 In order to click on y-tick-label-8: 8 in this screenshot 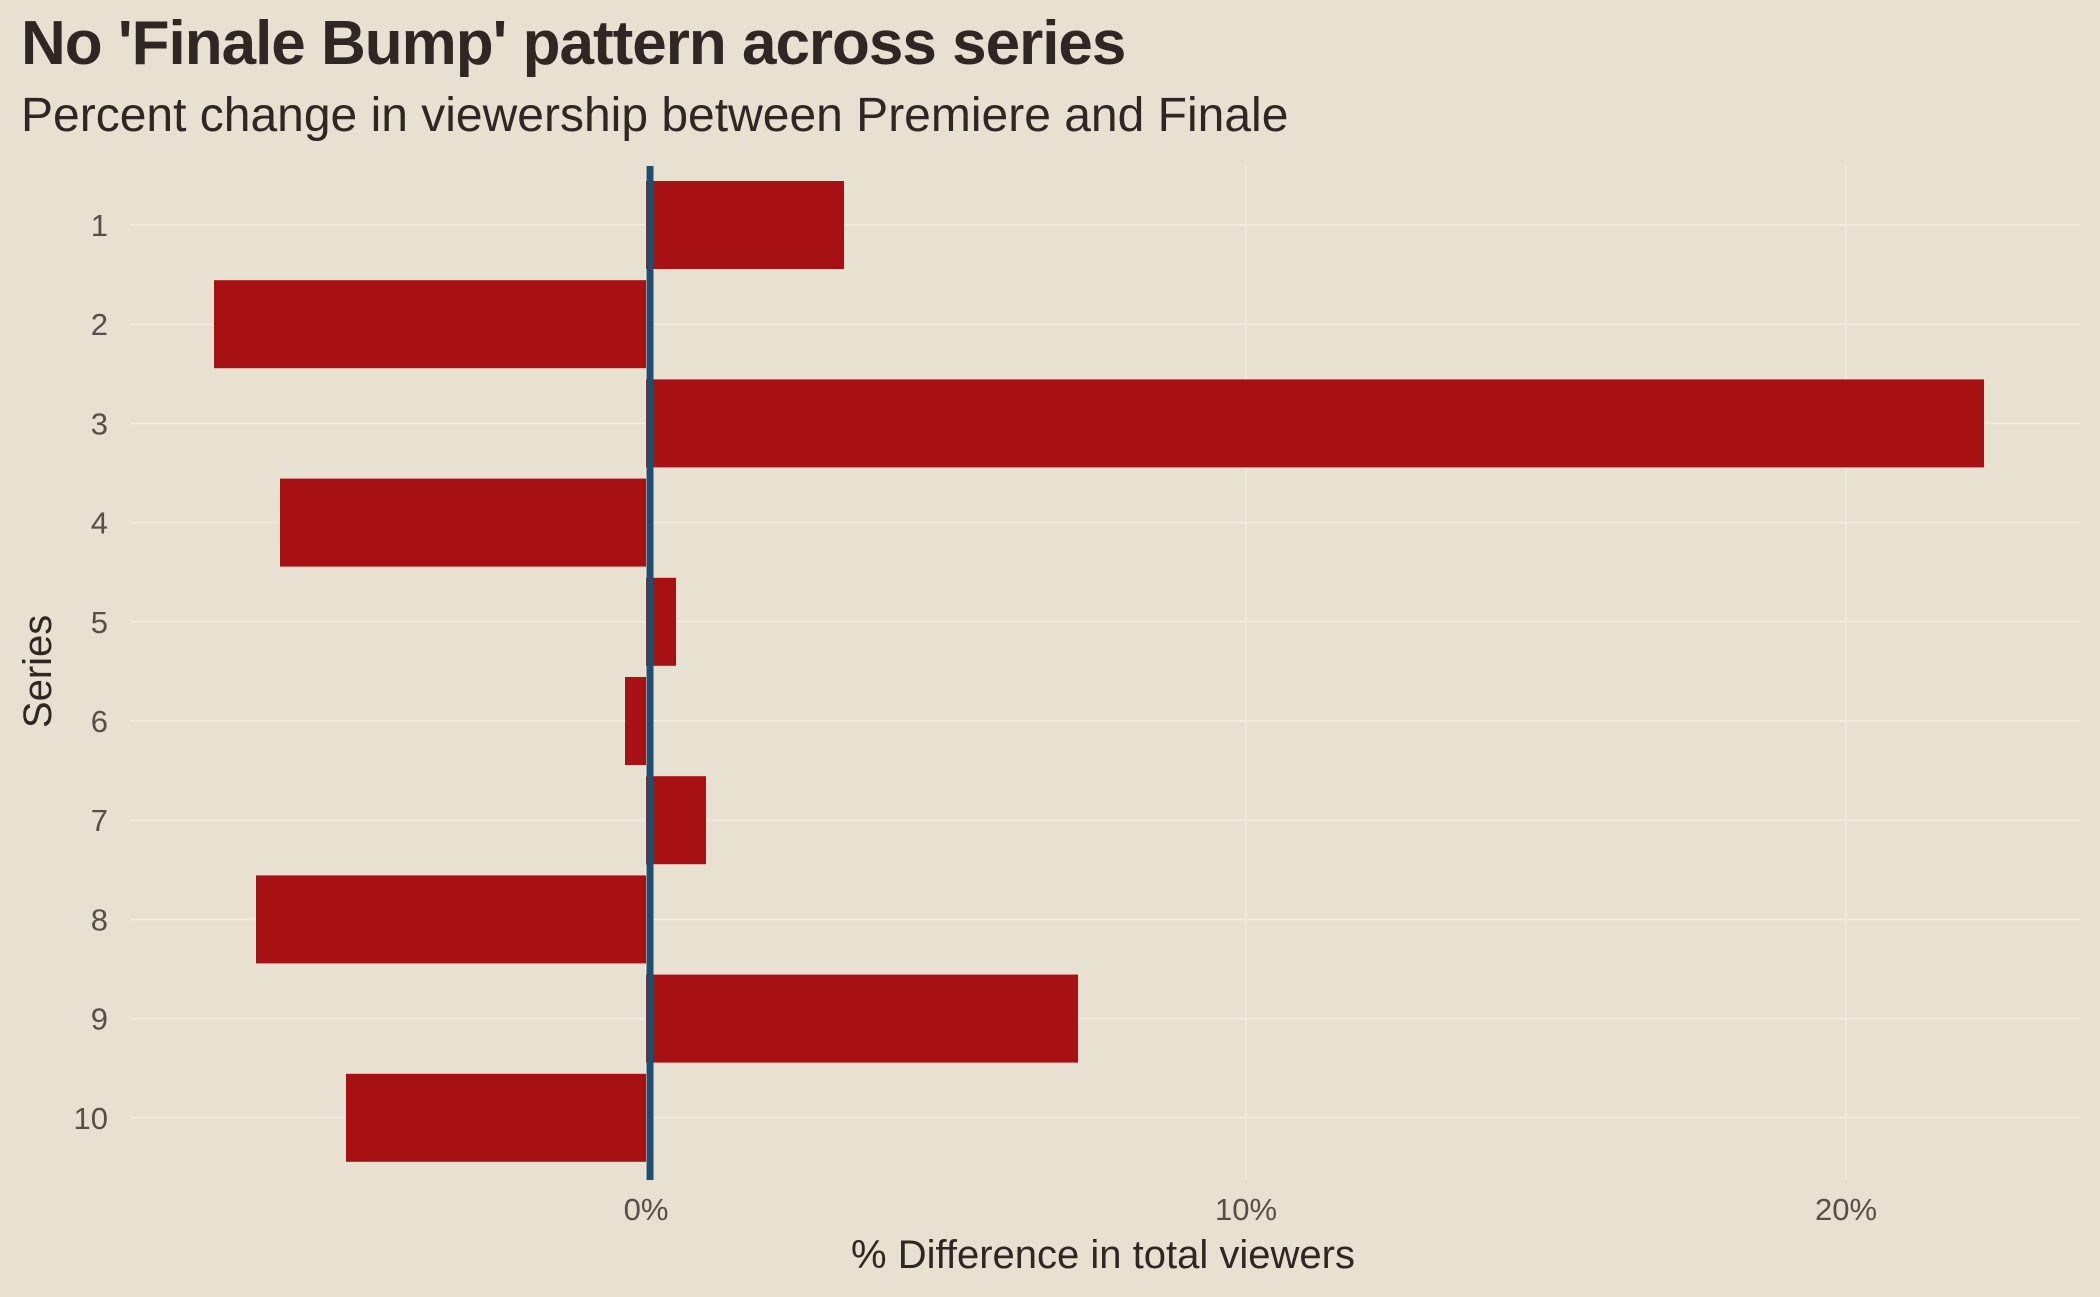, I will do `click(99, 919)`.